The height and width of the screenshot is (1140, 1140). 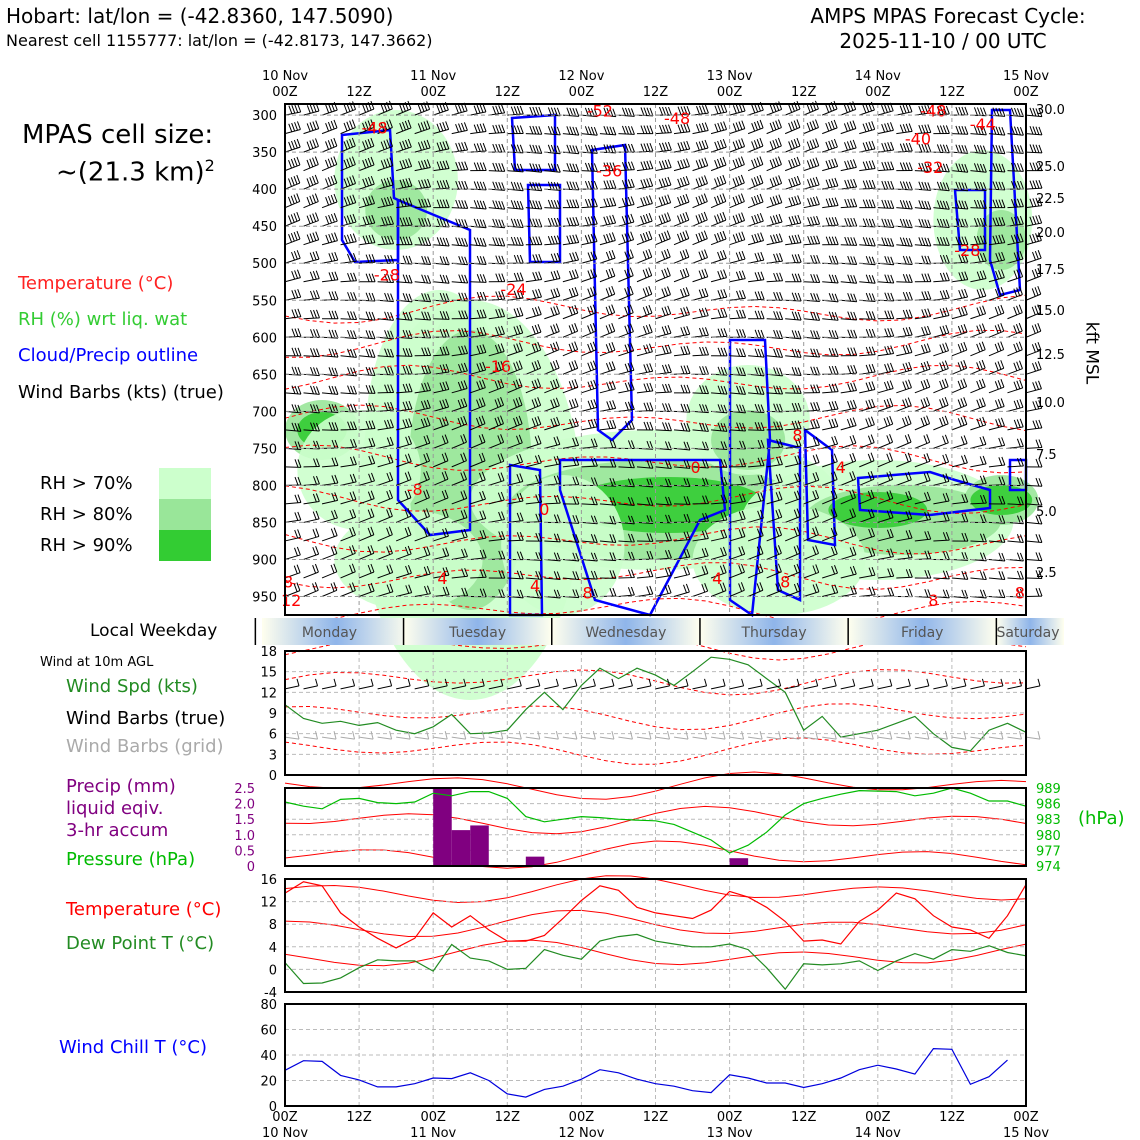 What do you see at coordinates (96, 283) in the screenshot?
I see `legend-temperature: Temperature (°C)` at bounding box center [96, 283].